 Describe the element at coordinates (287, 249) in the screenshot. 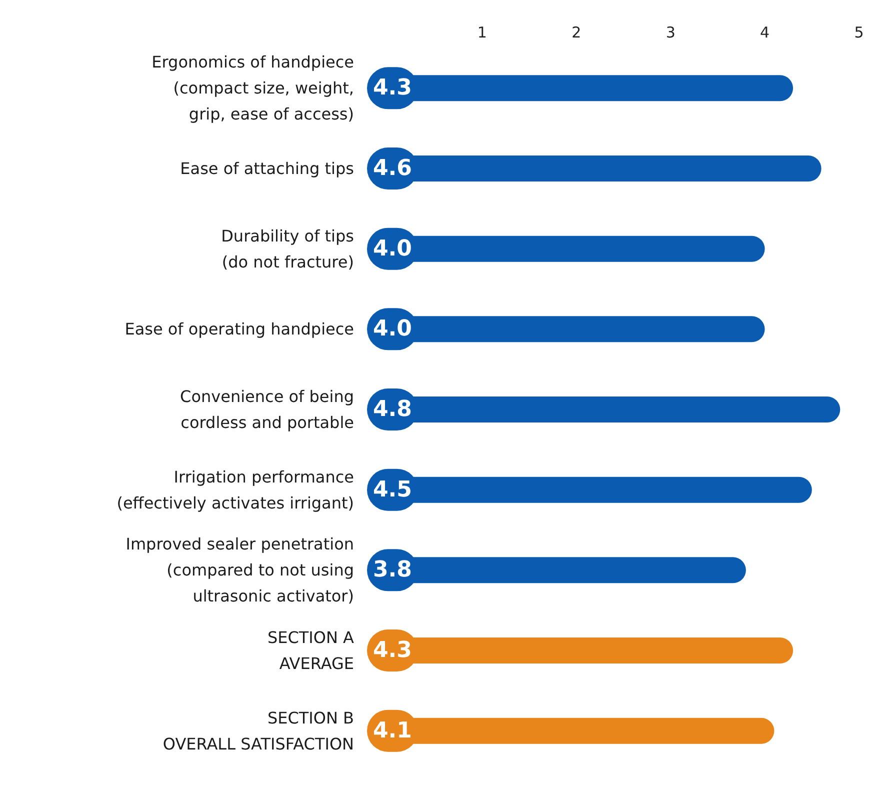

I see `y-tick-label: Durability of tips (do not fracture)` at that location.